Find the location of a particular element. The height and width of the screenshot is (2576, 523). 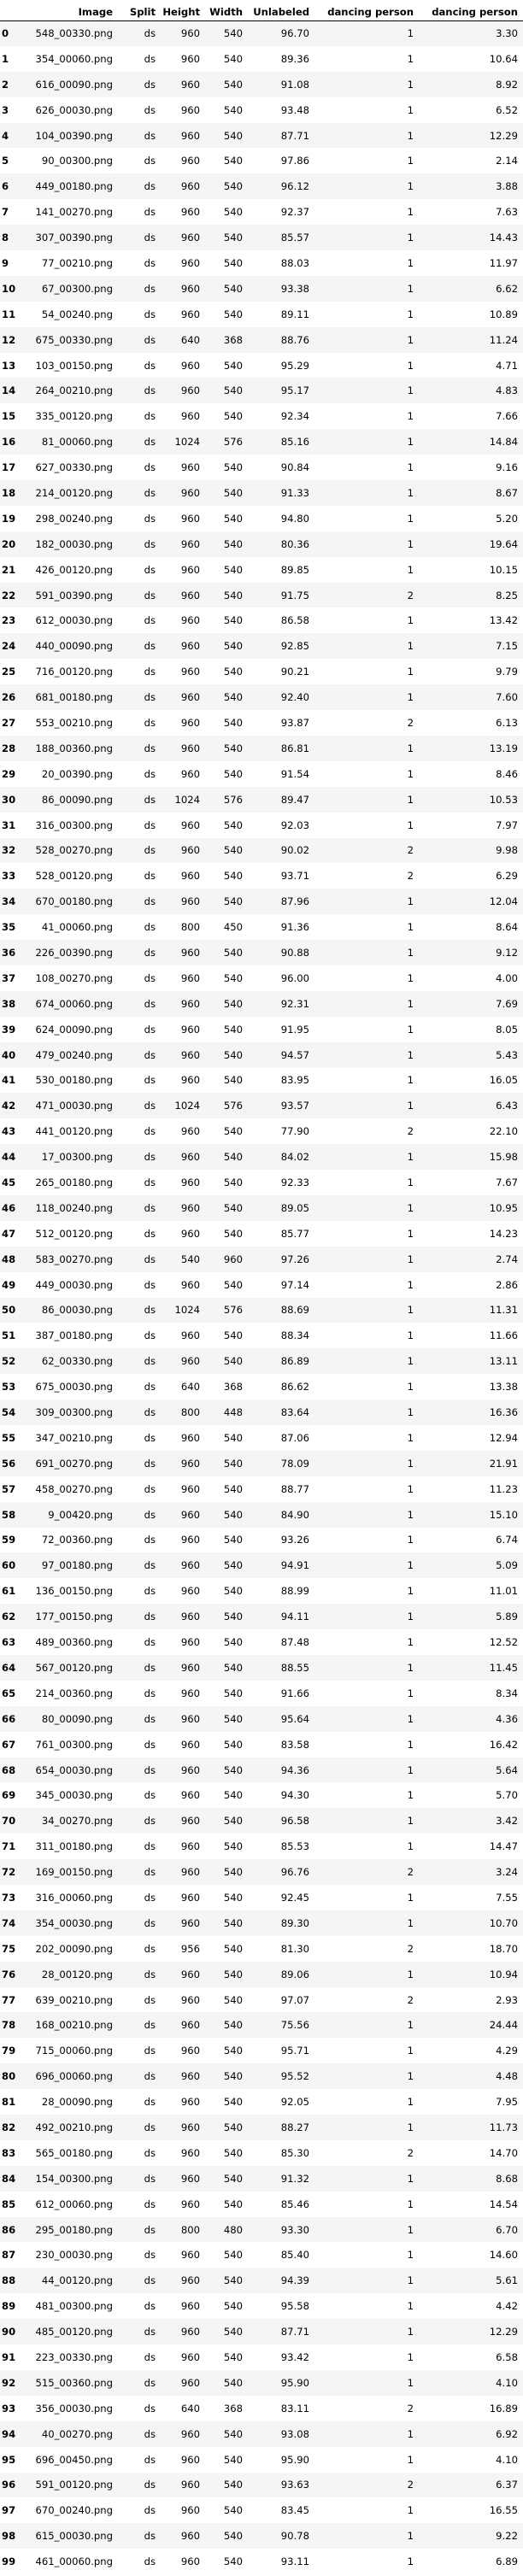

dancing-person-count-cell: 2 is located at coordinates (410, 2152).